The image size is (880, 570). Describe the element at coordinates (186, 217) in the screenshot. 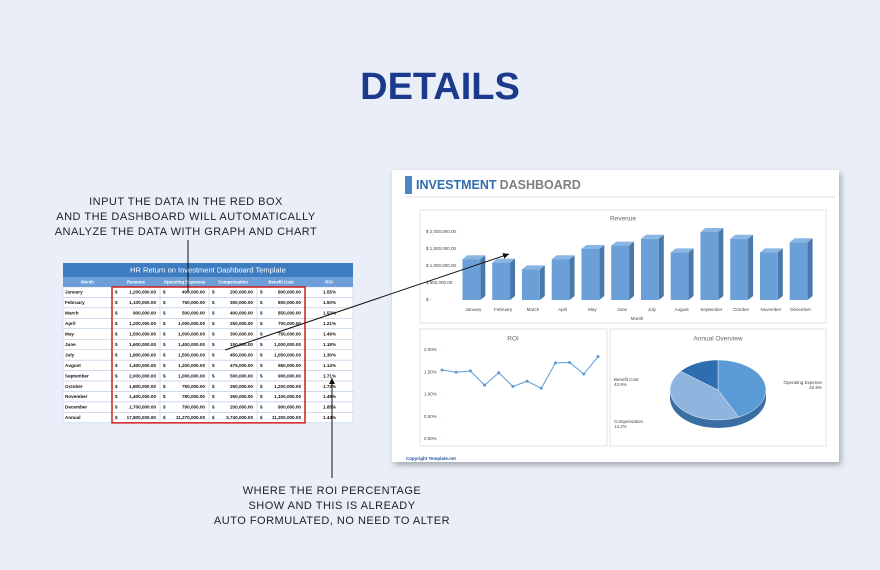

I see `note-line: AND THE DASHBOARD WILL AUTOMATICALLY` at that location.